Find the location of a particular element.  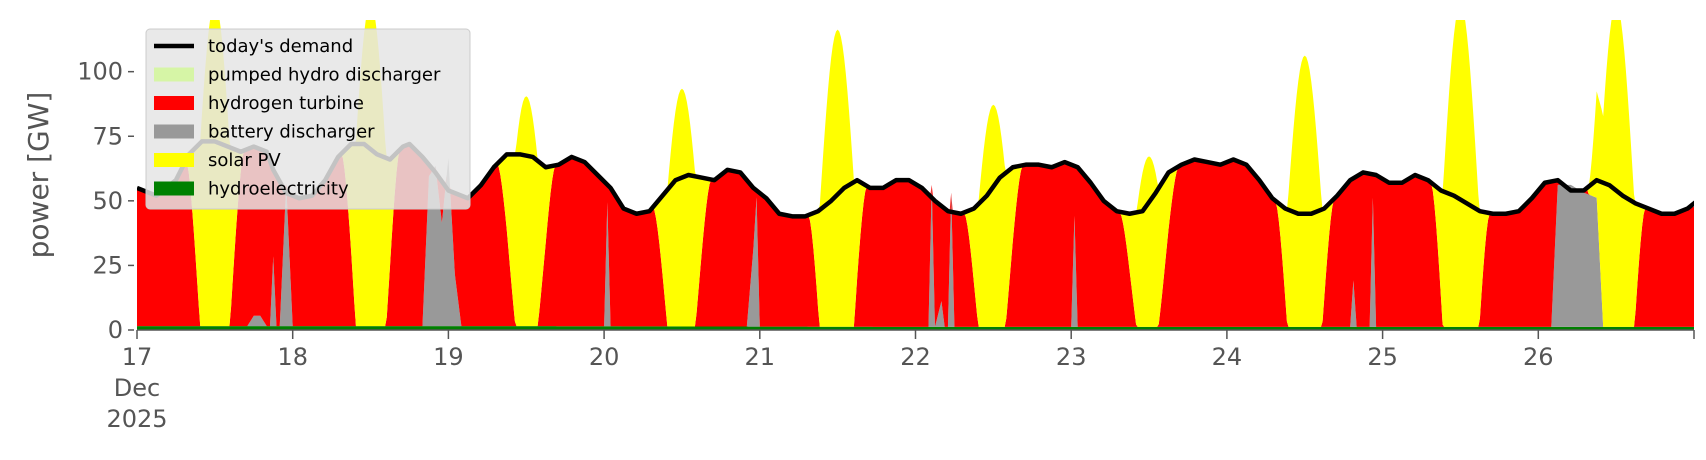

y-tick-label: 75 is located at coordinates (107, 136).